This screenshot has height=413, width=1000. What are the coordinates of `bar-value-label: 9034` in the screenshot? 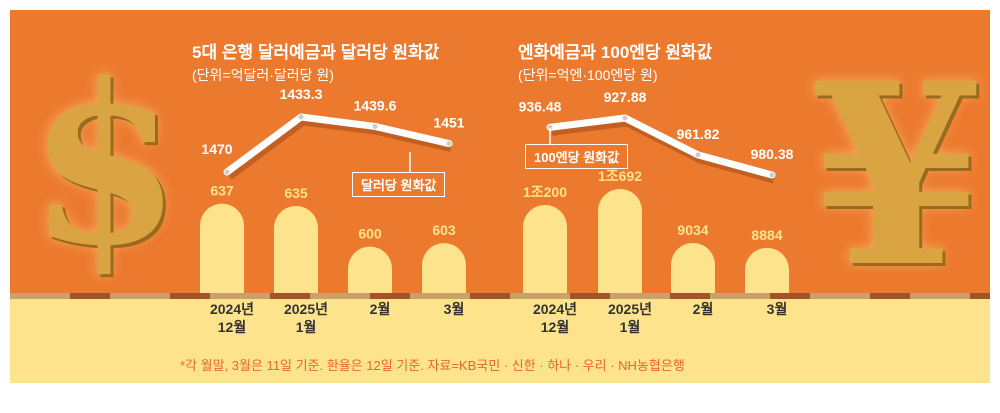 It's located at (692, 230).